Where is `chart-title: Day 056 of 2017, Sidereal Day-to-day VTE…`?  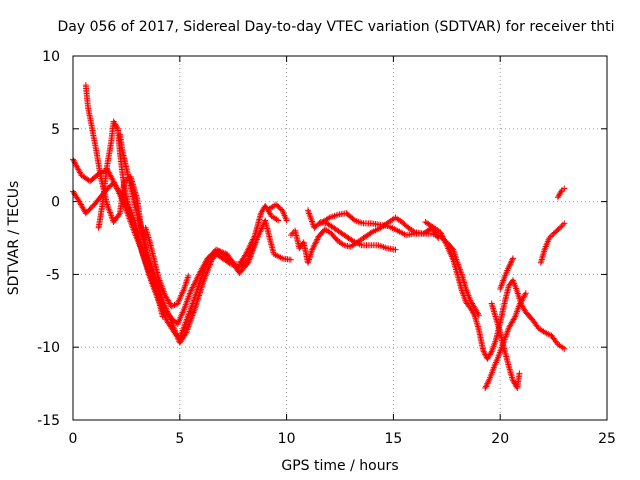
chart-title: Day 056 of 2017, Sidereal Day-to-day VTE… is located at coordinates (336, 27).